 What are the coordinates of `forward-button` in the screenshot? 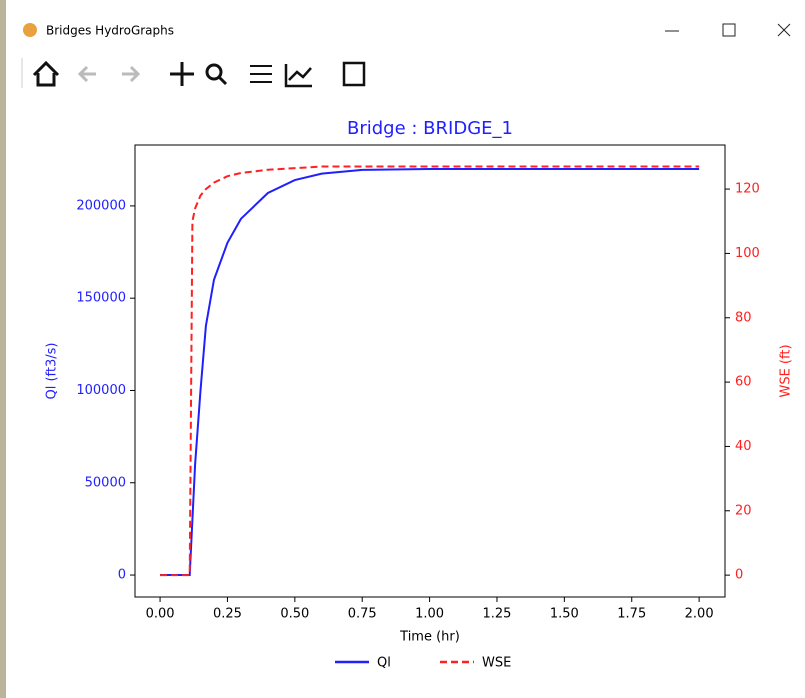 It's located at (131, 74).